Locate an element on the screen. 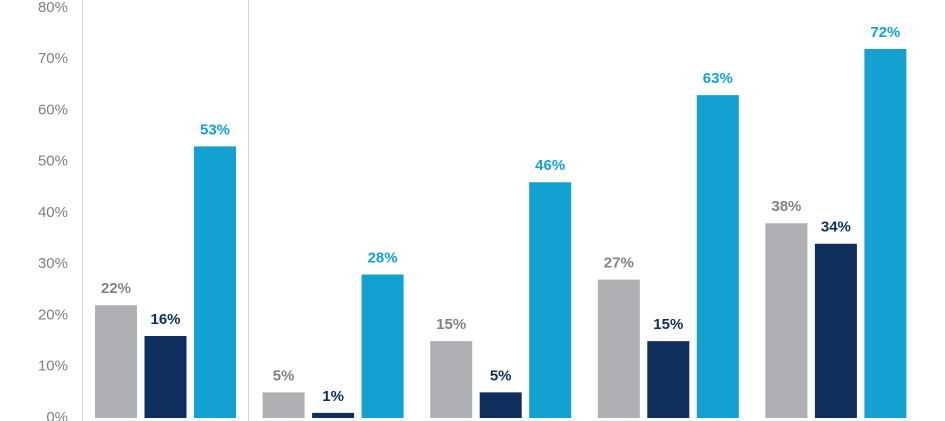  value-label: 1% is located at coordinates (333, 396).